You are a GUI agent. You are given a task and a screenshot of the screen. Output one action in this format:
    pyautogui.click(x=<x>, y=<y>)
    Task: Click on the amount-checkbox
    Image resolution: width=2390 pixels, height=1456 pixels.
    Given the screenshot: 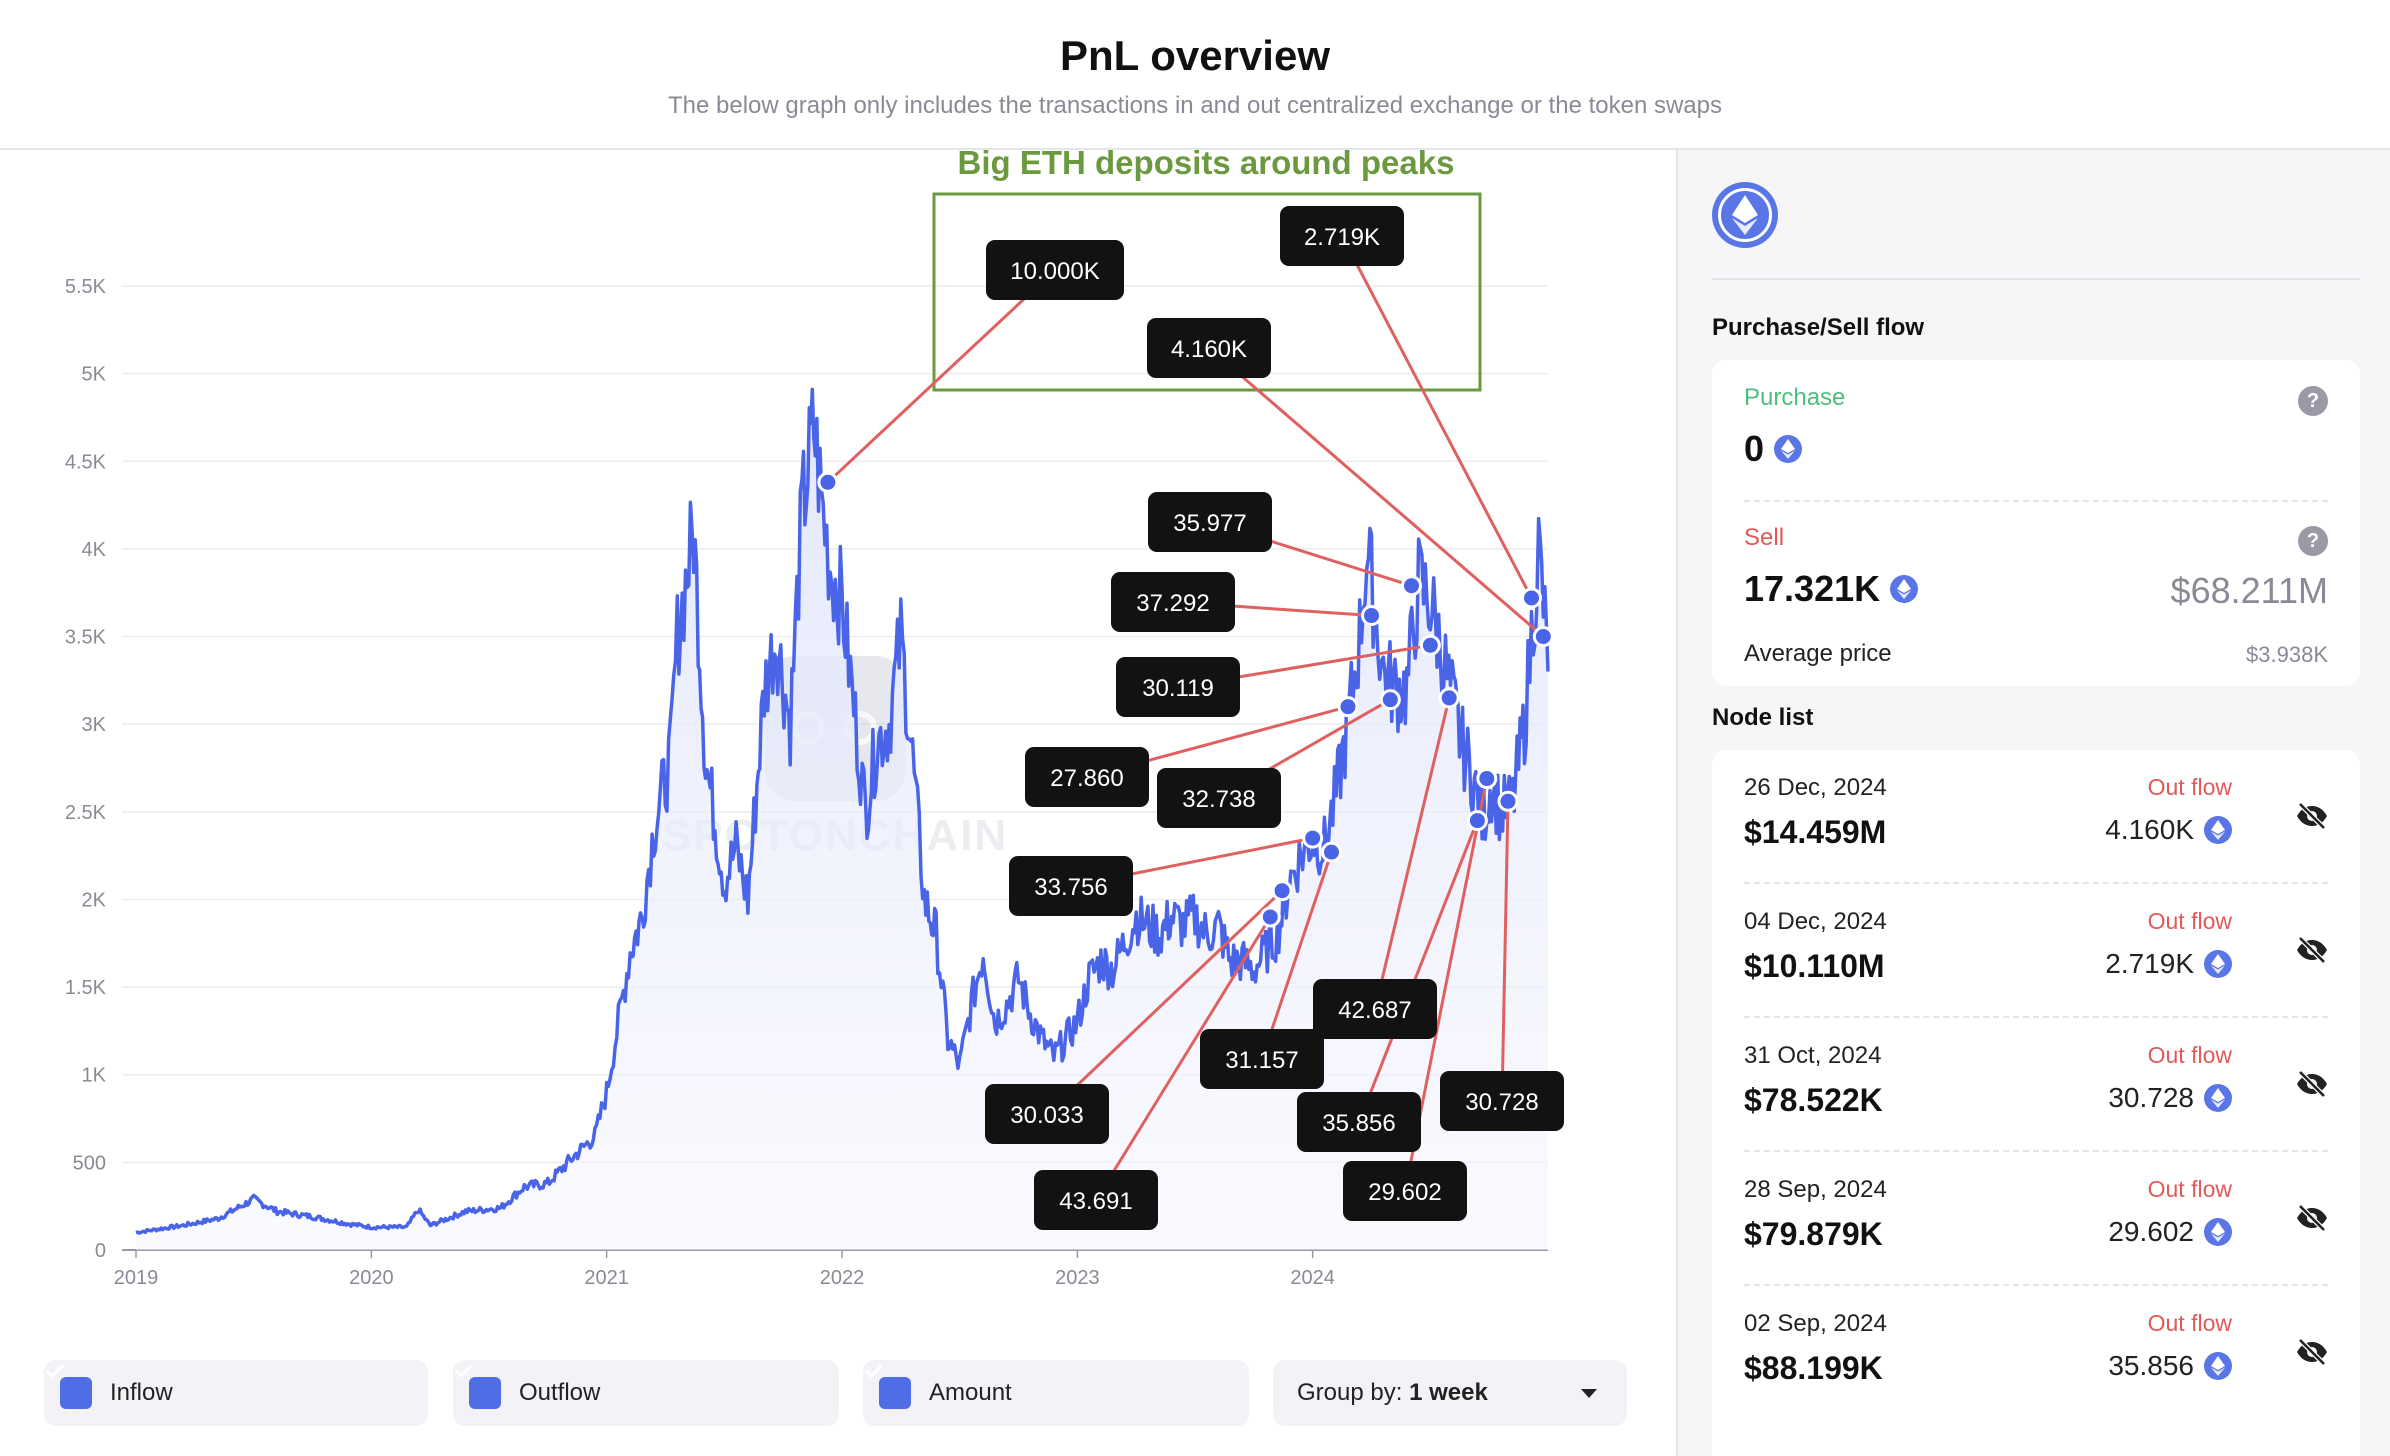 What is the action you would take?
    pyautogui.click(x=888, y=1386)
    